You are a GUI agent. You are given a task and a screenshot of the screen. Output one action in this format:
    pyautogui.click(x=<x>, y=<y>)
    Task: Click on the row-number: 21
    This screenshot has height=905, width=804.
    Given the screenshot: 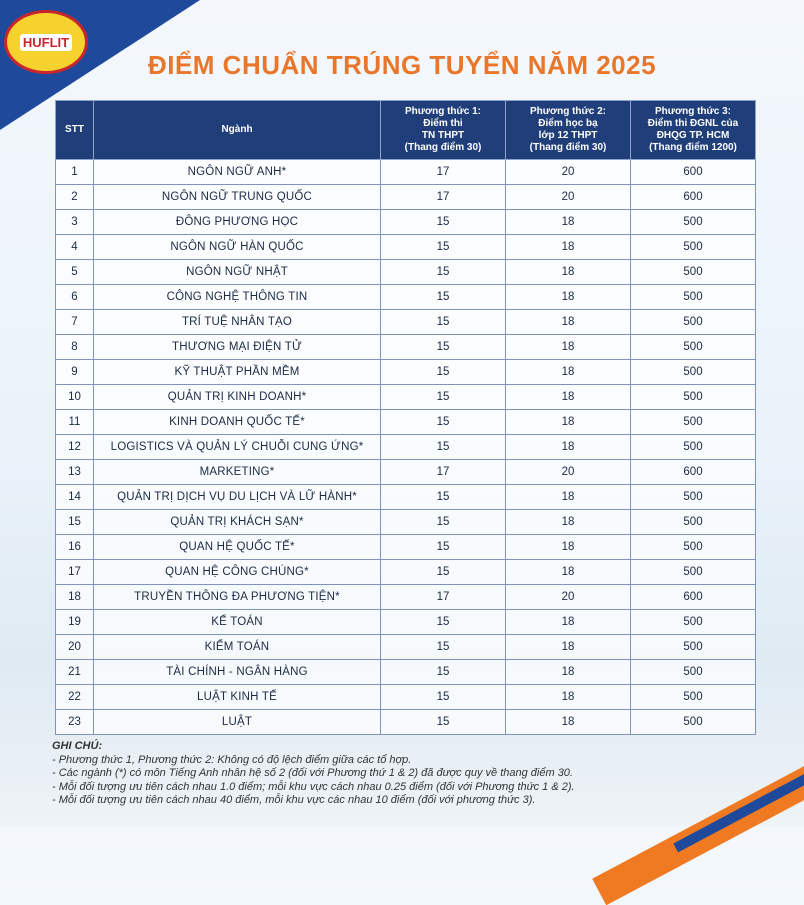 What is the action you would take?
    pyautogui.click(x=74, y=672)
    